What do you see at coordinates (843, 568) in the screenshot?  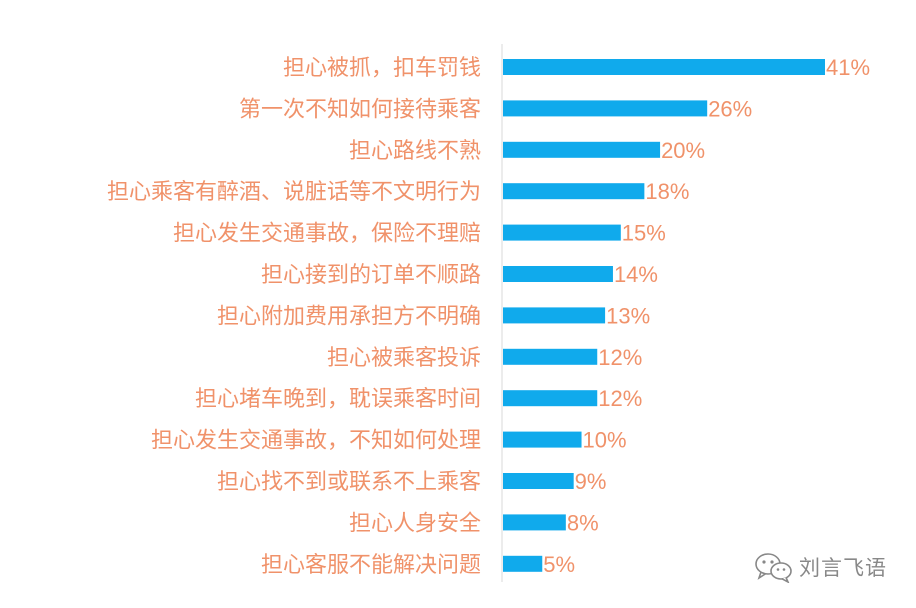 I see `watermark-text: 刘言飞语` at bounding box center [843, 568].